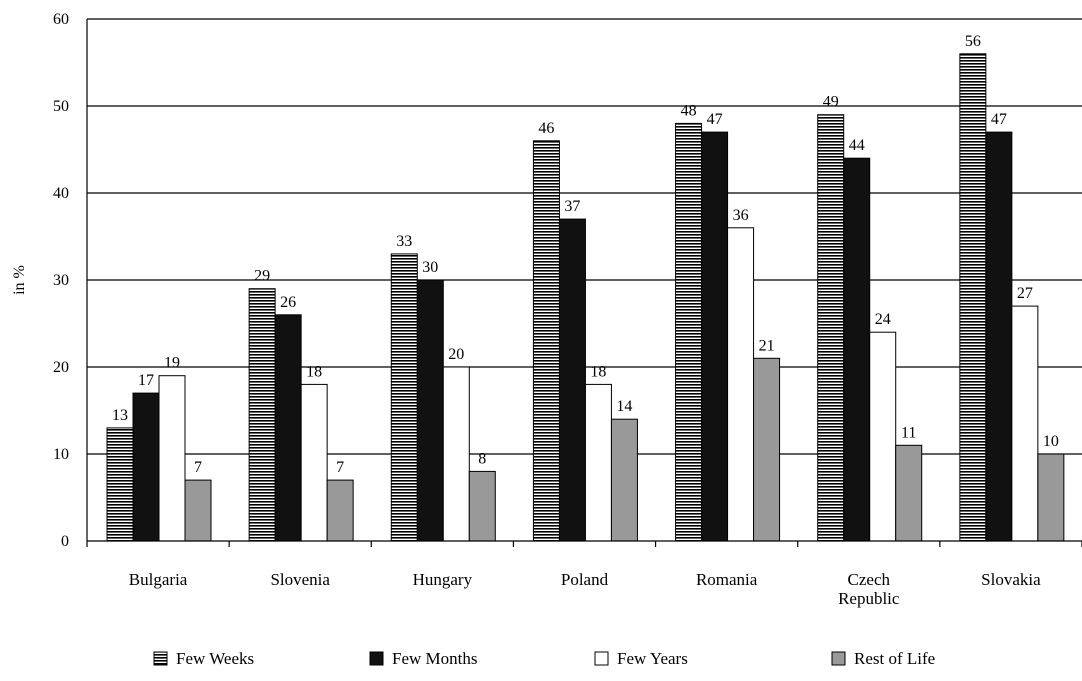 The image size is (1082, 681). I want to click on data-label: 27, so click(1025, 293).